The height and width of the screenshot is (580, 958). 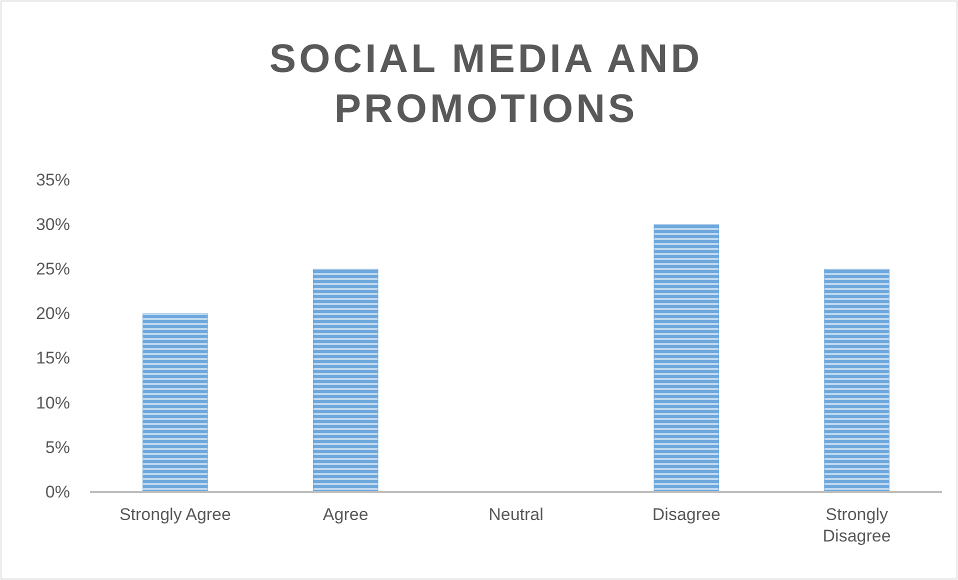 What do you see at coordinates (57, 492) in the screenshot?
I see `y-tick-label: 0%` at bounding box center [57, 492].